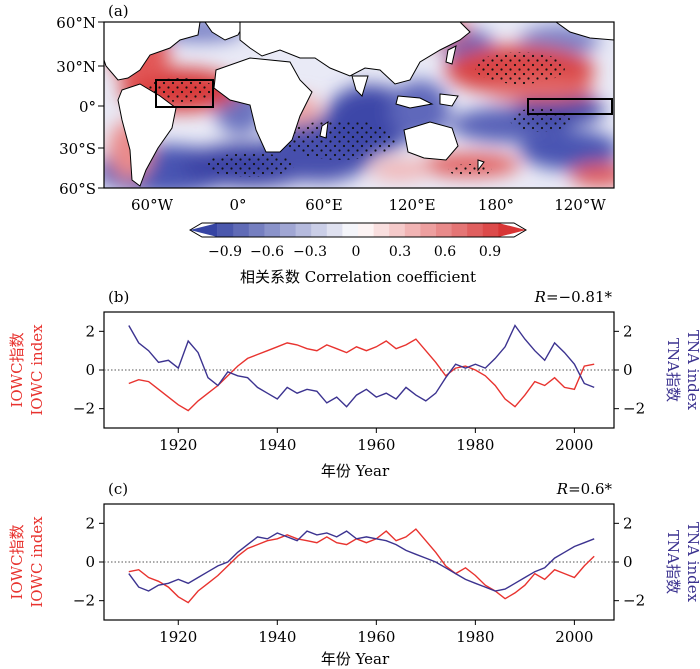 Image resolution: width=700 pixels, height=669 pixels. What do you see at coordinates (267, 252) in the screenshot?
I see `cbar-tick-m06: −0.6` at bounding box center [267, 252].